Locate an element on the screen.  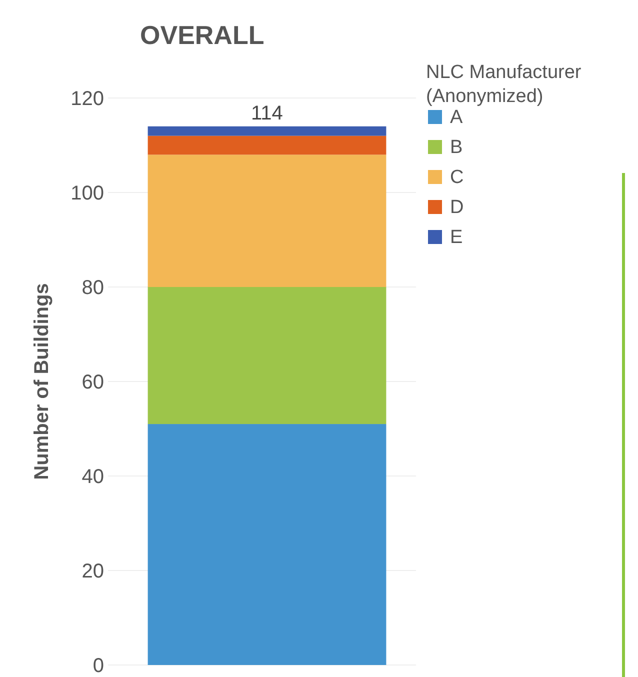
y-tick-label: 0 is located at coordinates (98, 666).